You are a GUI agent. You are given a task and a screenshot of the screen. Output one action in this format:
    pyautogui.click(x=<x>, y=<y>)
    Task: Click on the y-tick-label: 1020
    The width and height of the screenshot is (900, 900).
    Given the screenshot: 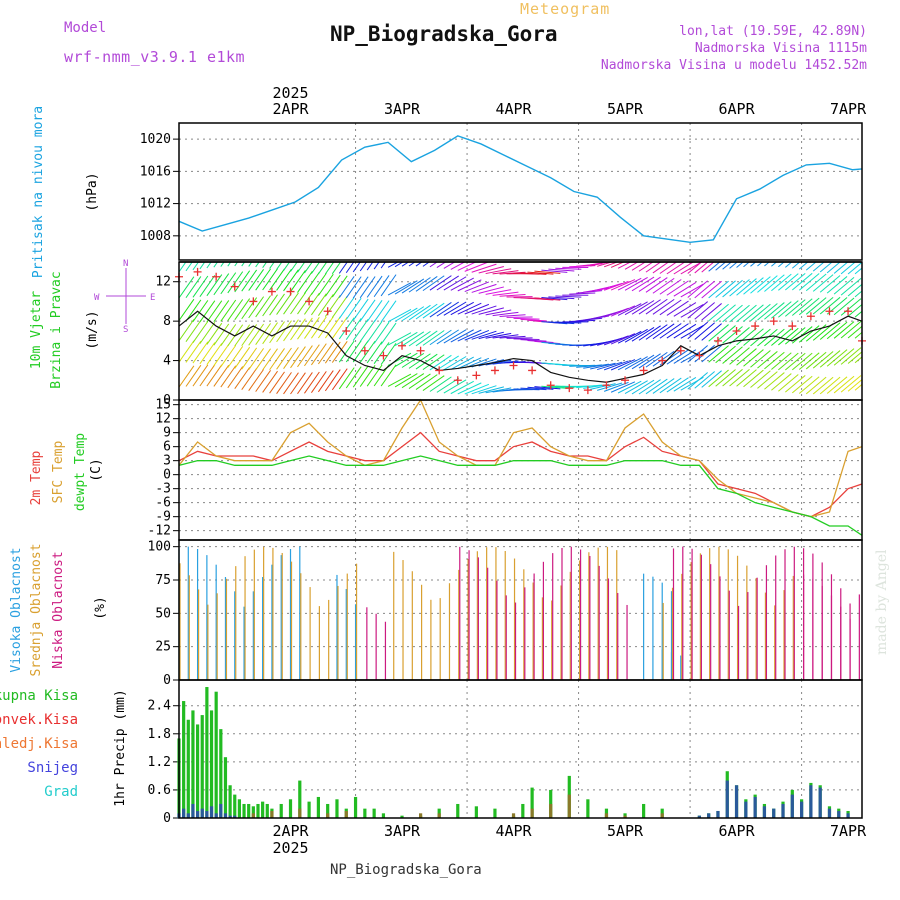 What is the action you would take?
    pyautogui.click(x=155, y=139)
    